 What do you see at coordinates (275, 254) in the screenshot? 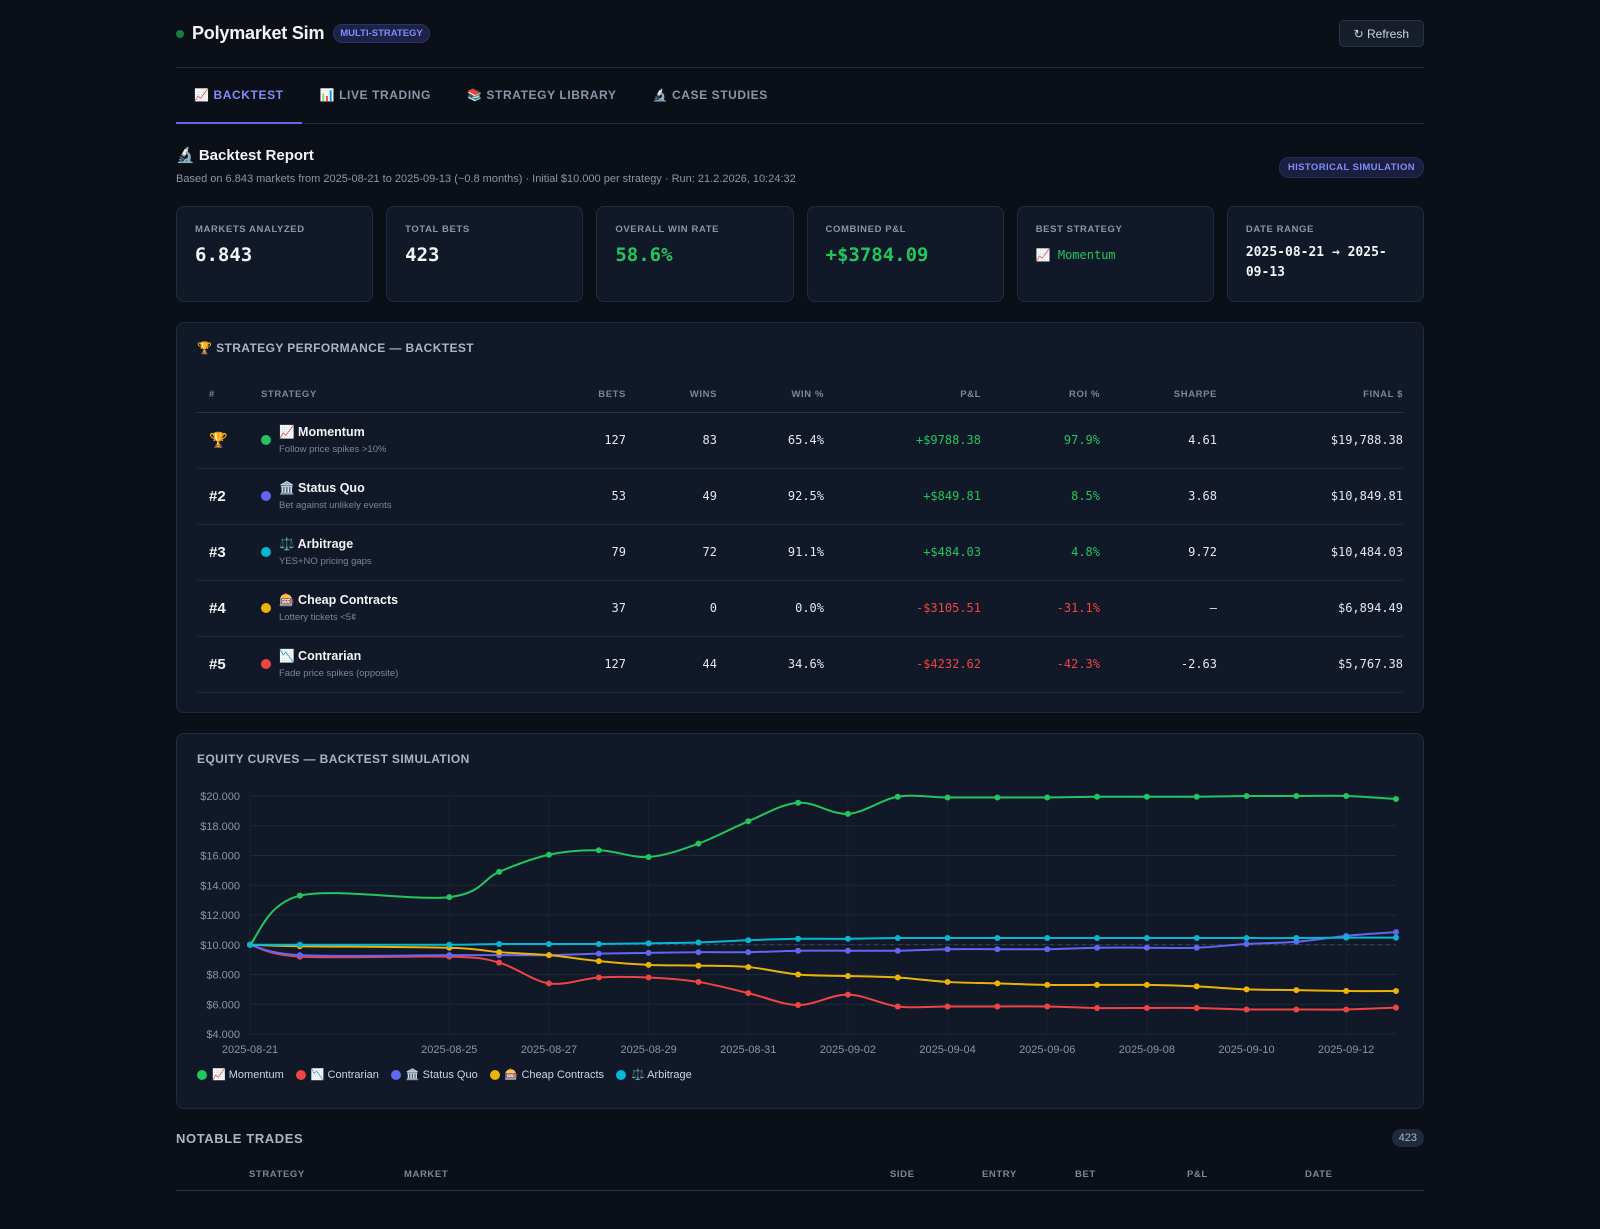
I see `stat-card-markets: MARKETS ANALYZED 6.843` at bounding box center [275, 254].